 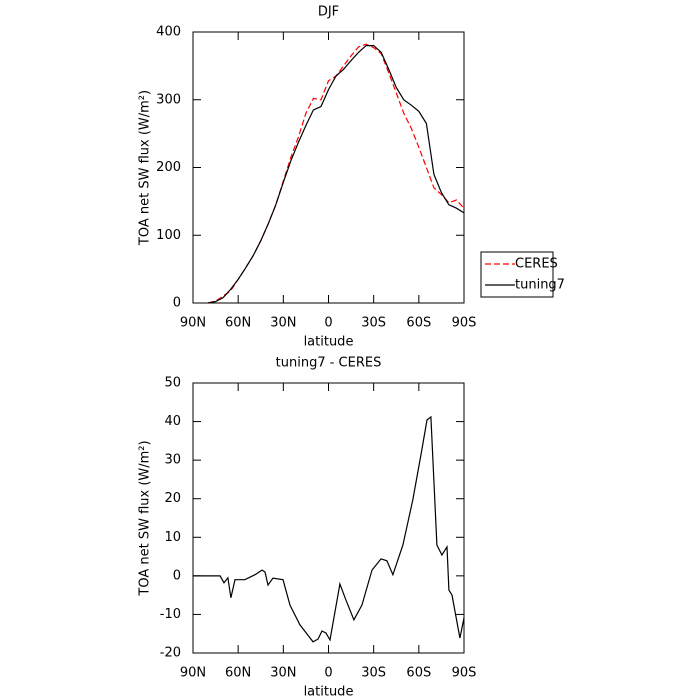 What do you see at coordinates (168, 235) in the screenshot?
I see `y-tick-label: 100` at bounding box center [168, 235].